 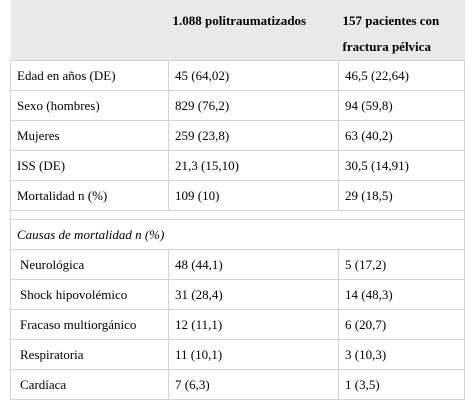 What do you see at coordinates (253, 294) in the screenshot?
I see `table-cell: 31 (28,4)` at bounding box center [253, 294].